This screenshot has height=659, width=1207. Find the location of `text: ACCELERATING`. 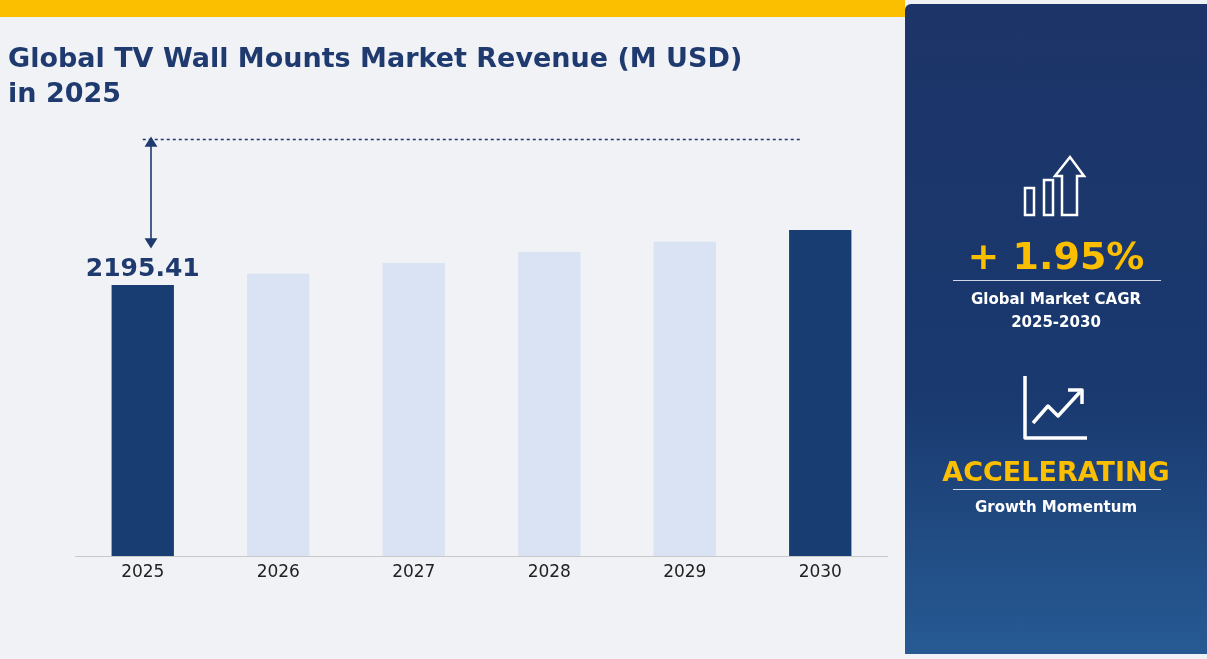

text: ACCELERATING is located at coordinates (1056, 471).